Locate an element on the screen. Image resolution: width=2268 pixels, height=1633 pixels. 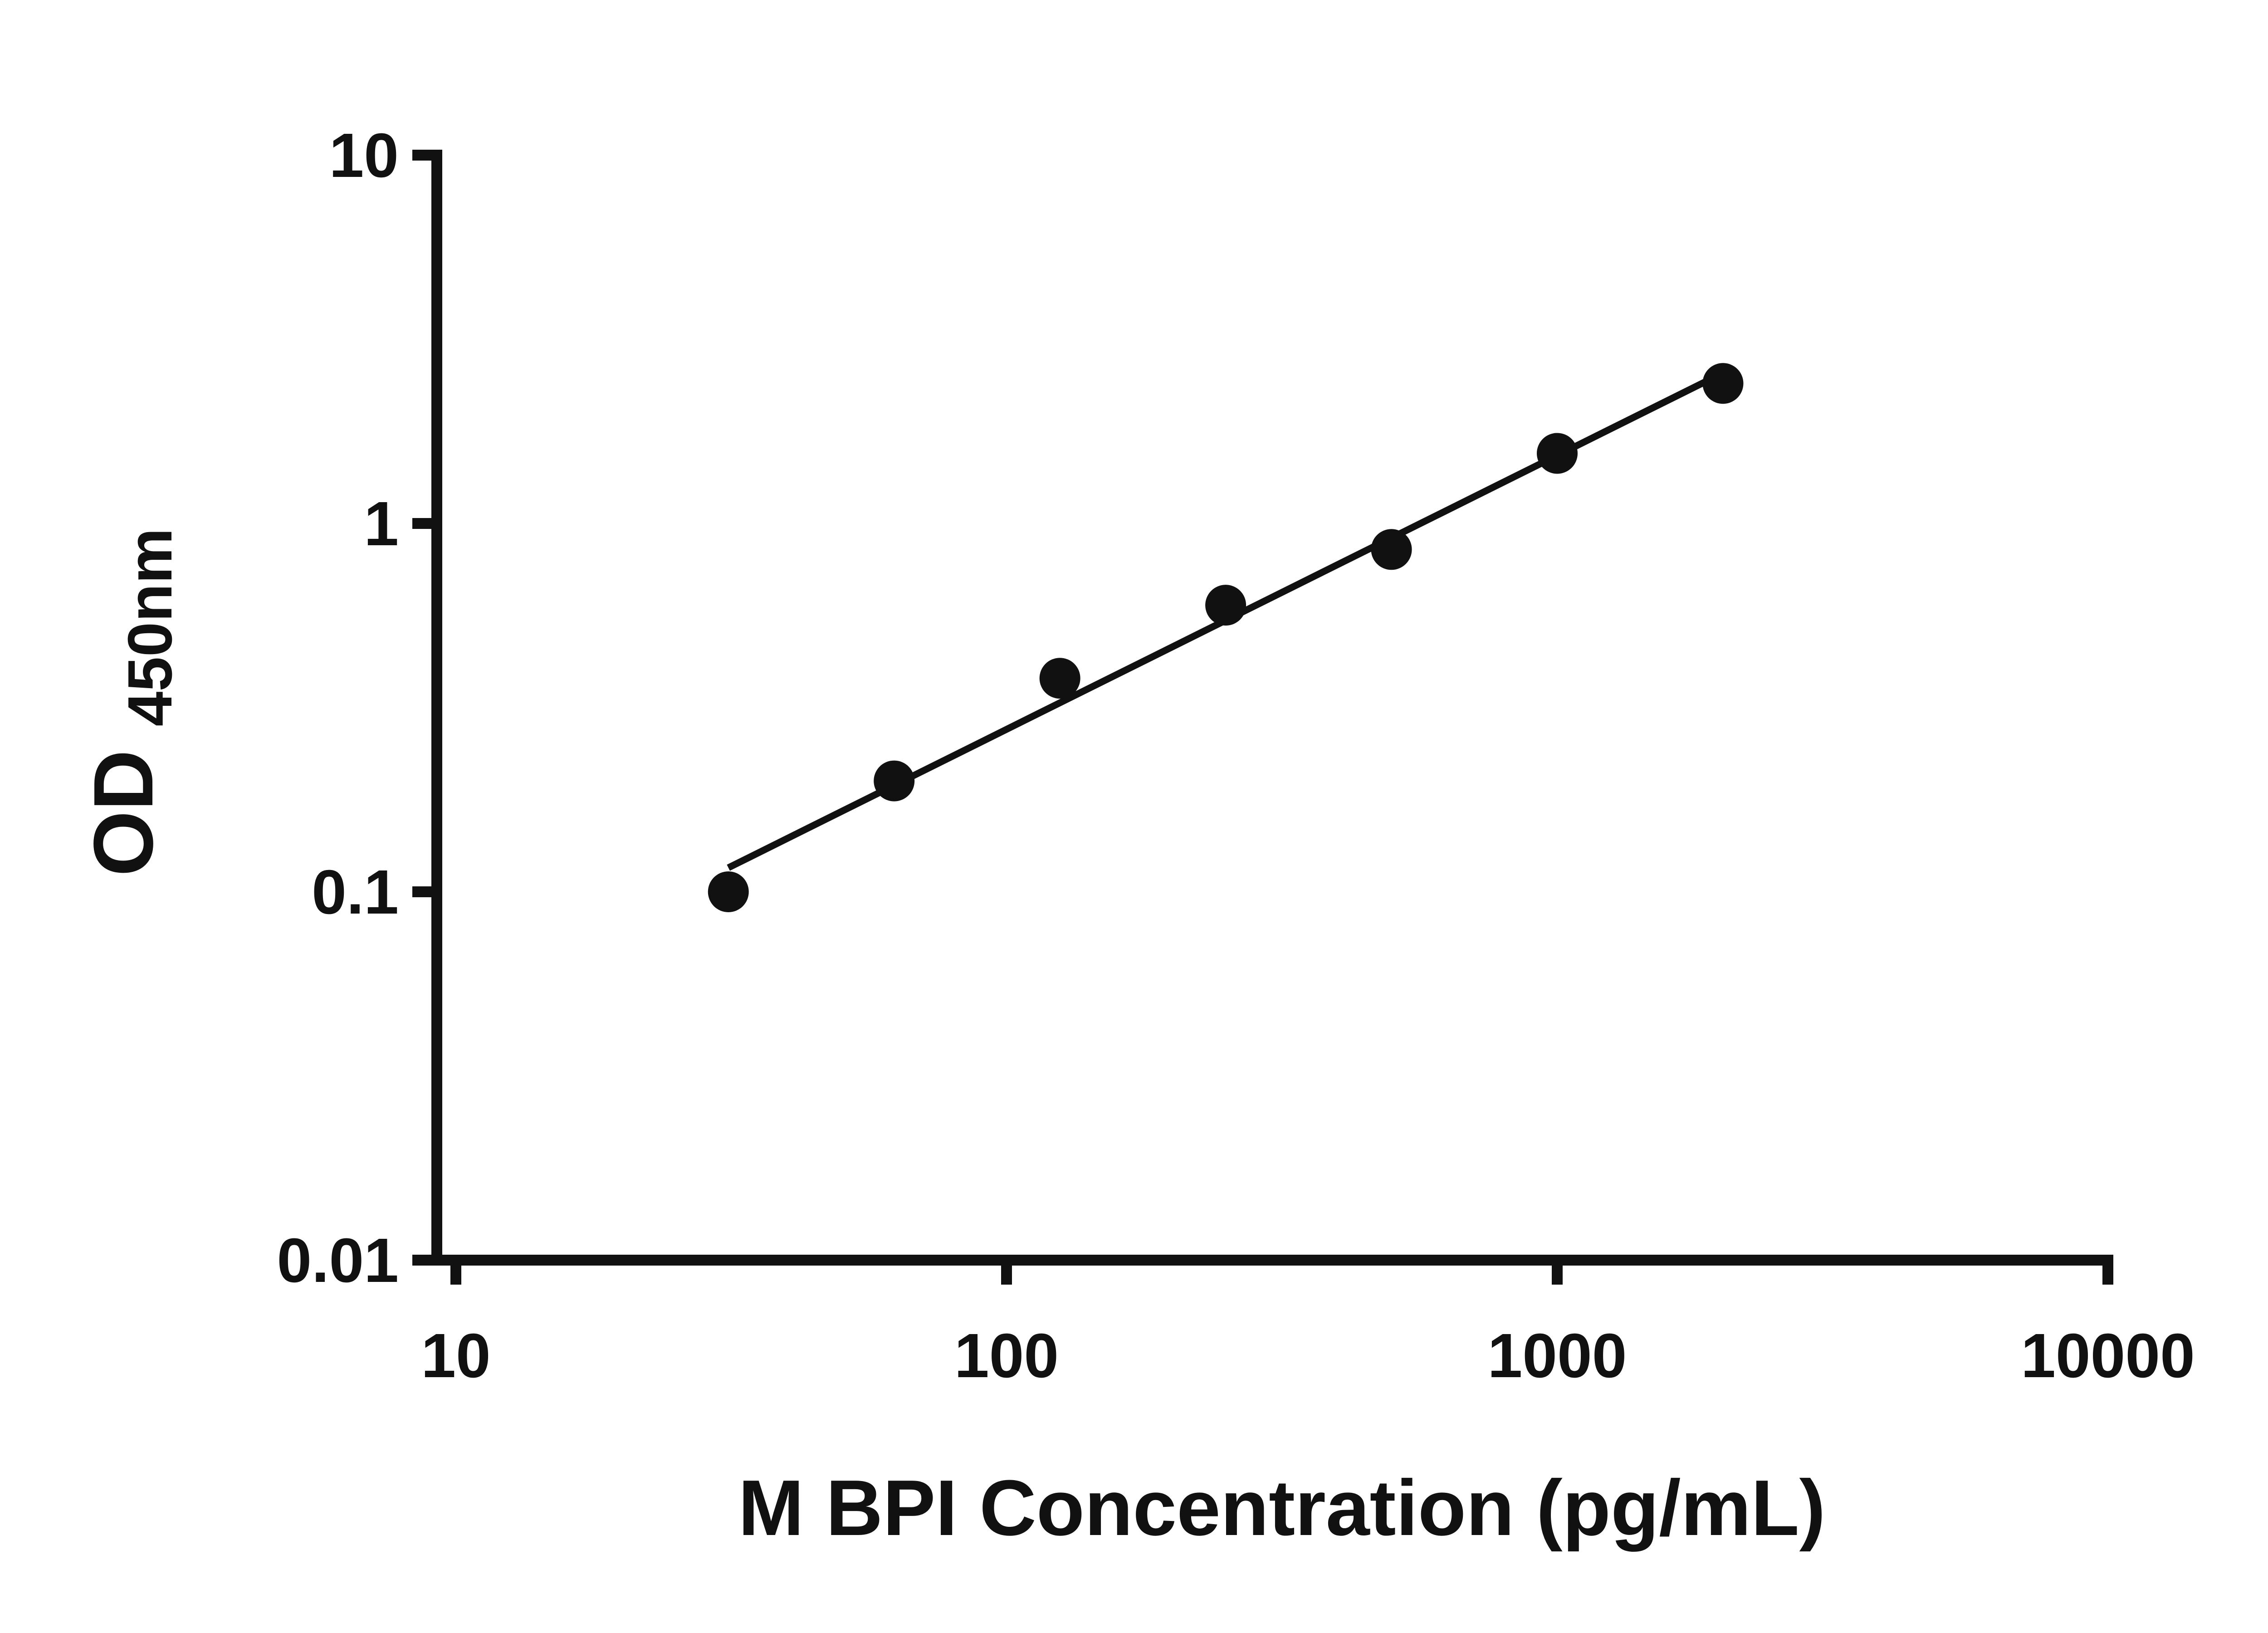
x-tick-label-10000: 10000 is located at coordinates (2108, 1356).